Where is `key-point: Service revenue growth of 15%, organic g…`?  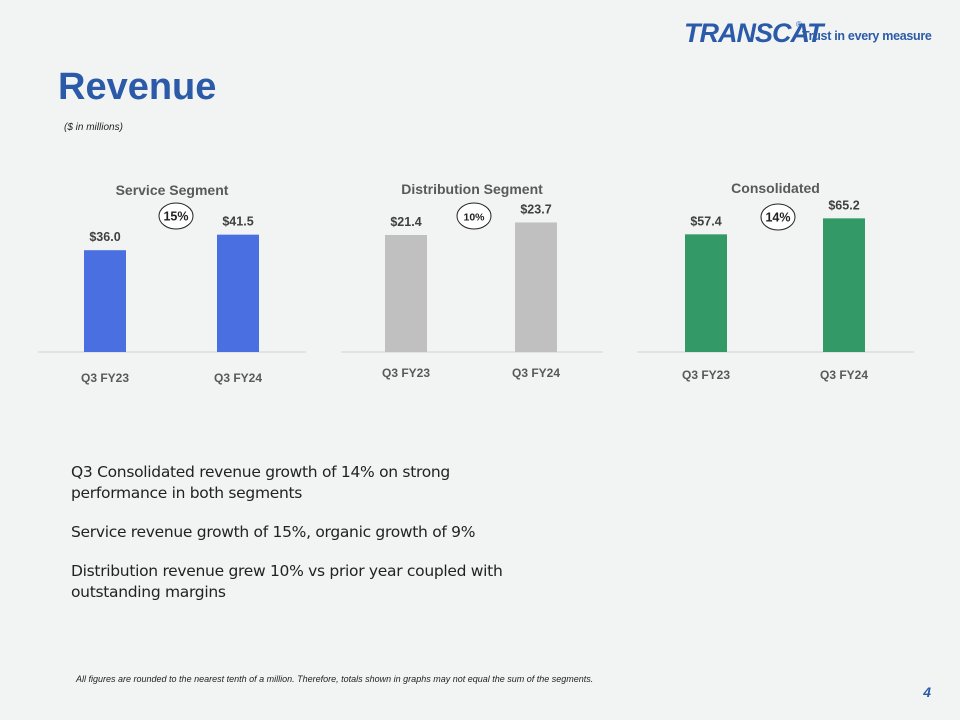
key-point: Service revenue growth of 15%, organic g… is located at coordinates (273, 532).